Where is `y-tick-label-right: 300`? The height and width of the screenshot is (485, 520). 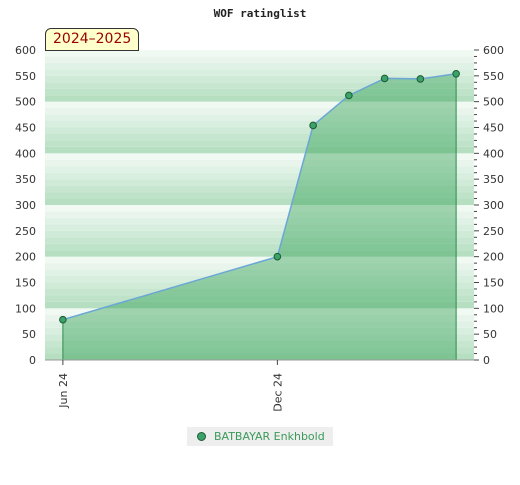 y-tick-label-right: 300 is located at coordinates (493, 205).